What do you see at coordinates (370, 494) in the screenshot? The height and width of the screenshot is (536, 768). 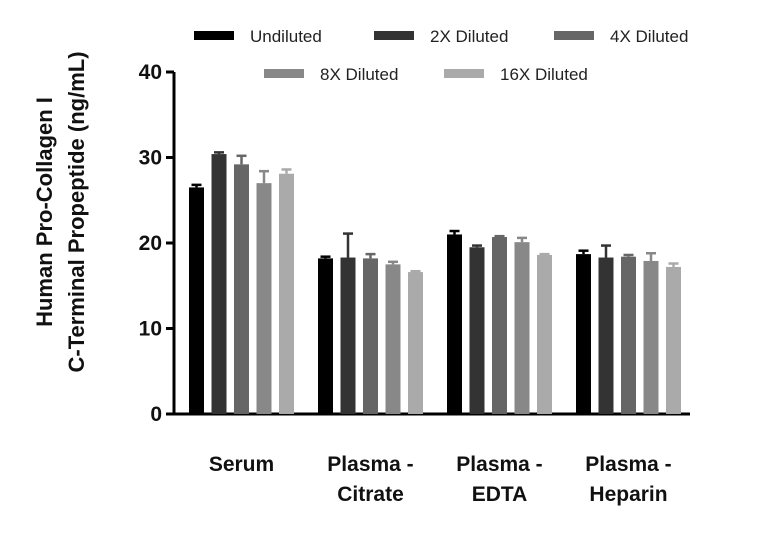 I see `category-label-line2: Citrate` at bounding box center [370, 494].